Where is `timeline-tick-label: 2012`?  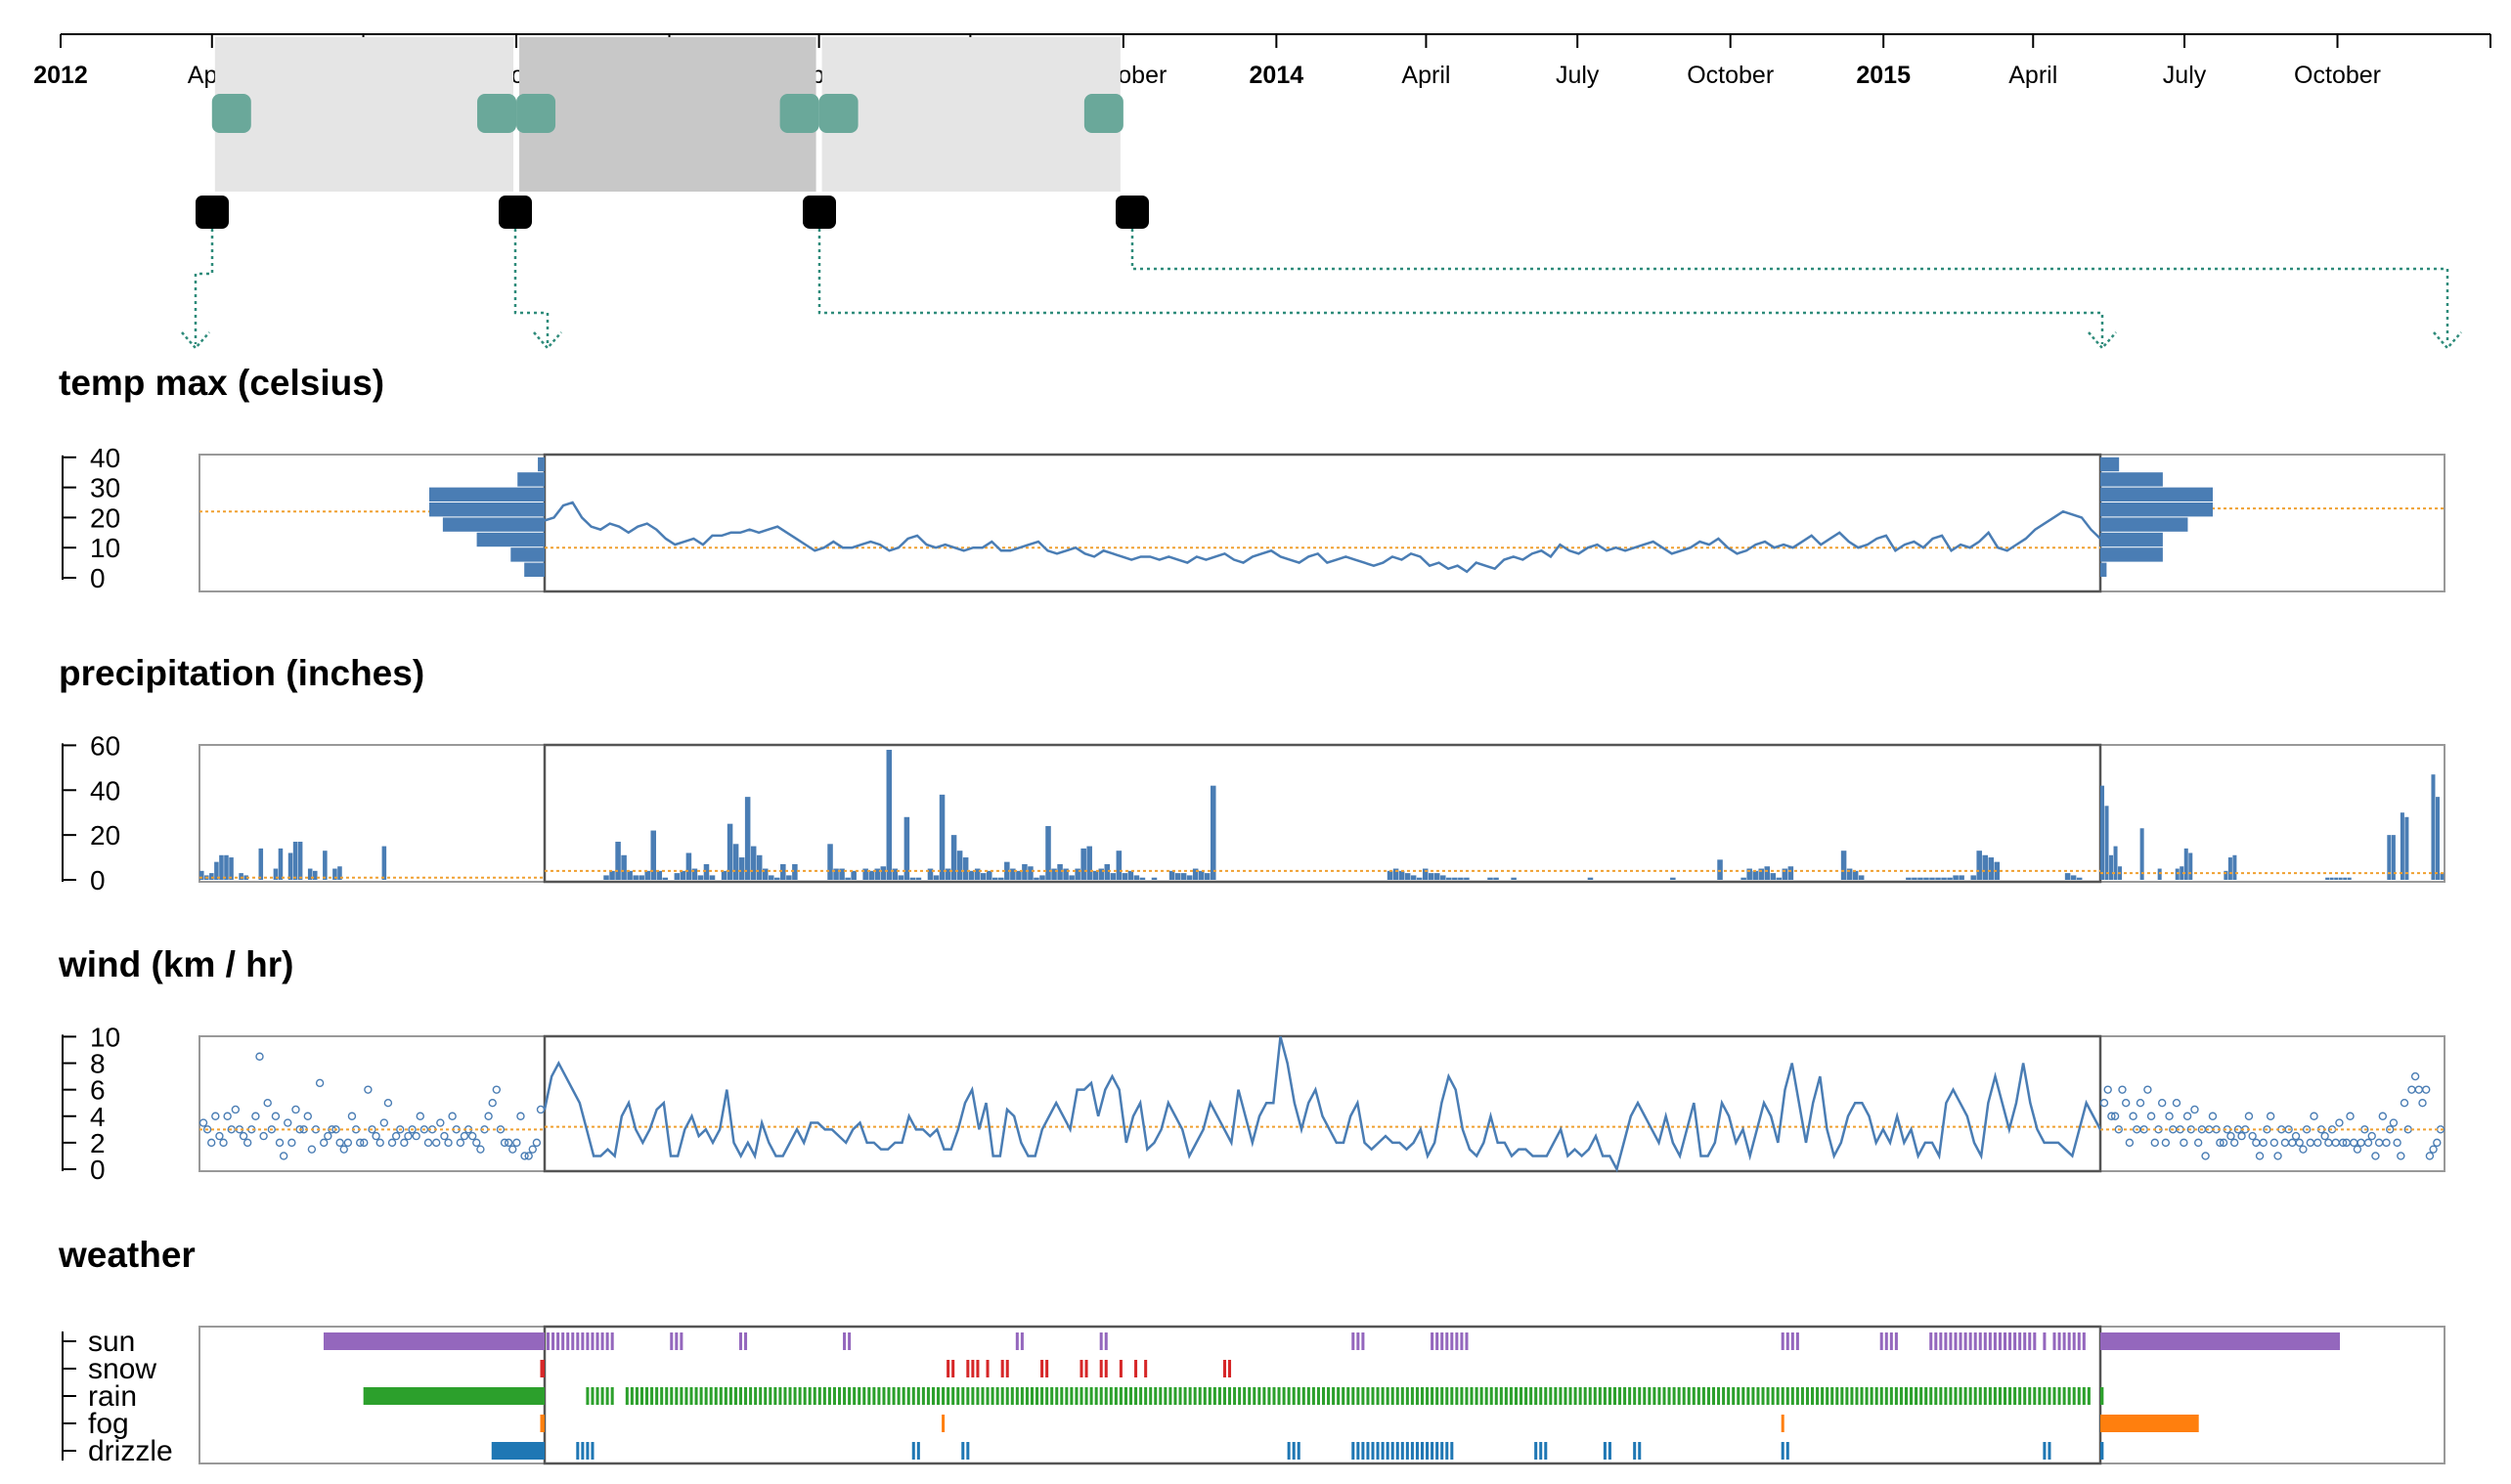 timeline-tick-label: 2012 is located at coordinates (61, 75).